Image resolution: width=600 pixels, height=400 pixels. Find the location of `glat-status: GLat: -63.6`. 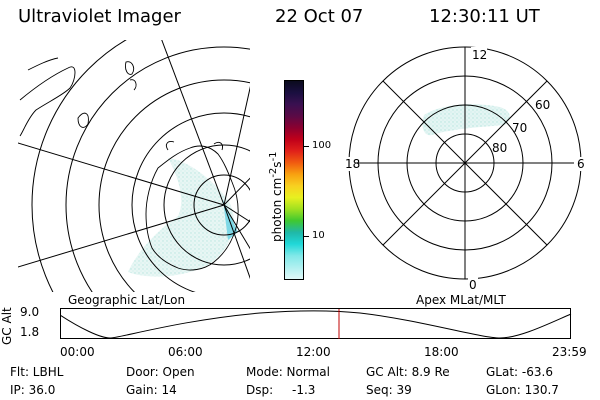

glat-status: GLat: -63.6 is located at coordinates (519, 372).